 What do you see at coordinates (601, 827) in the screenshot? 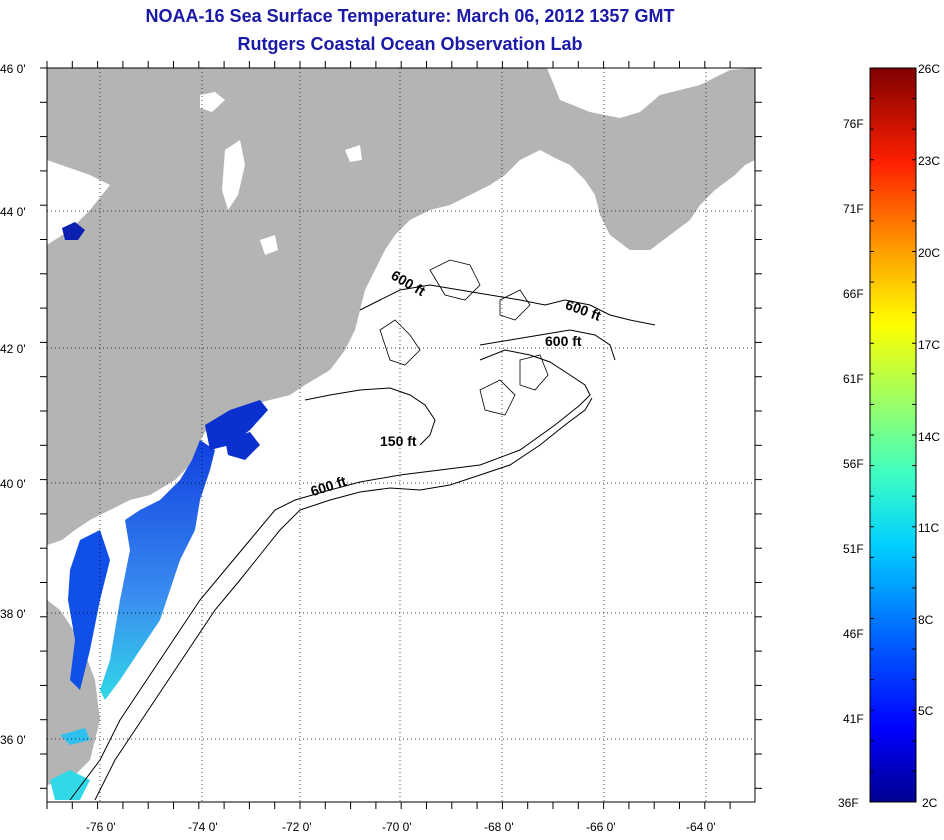
I see `lon-label: -66 0'` at bounding box center [601, 827].